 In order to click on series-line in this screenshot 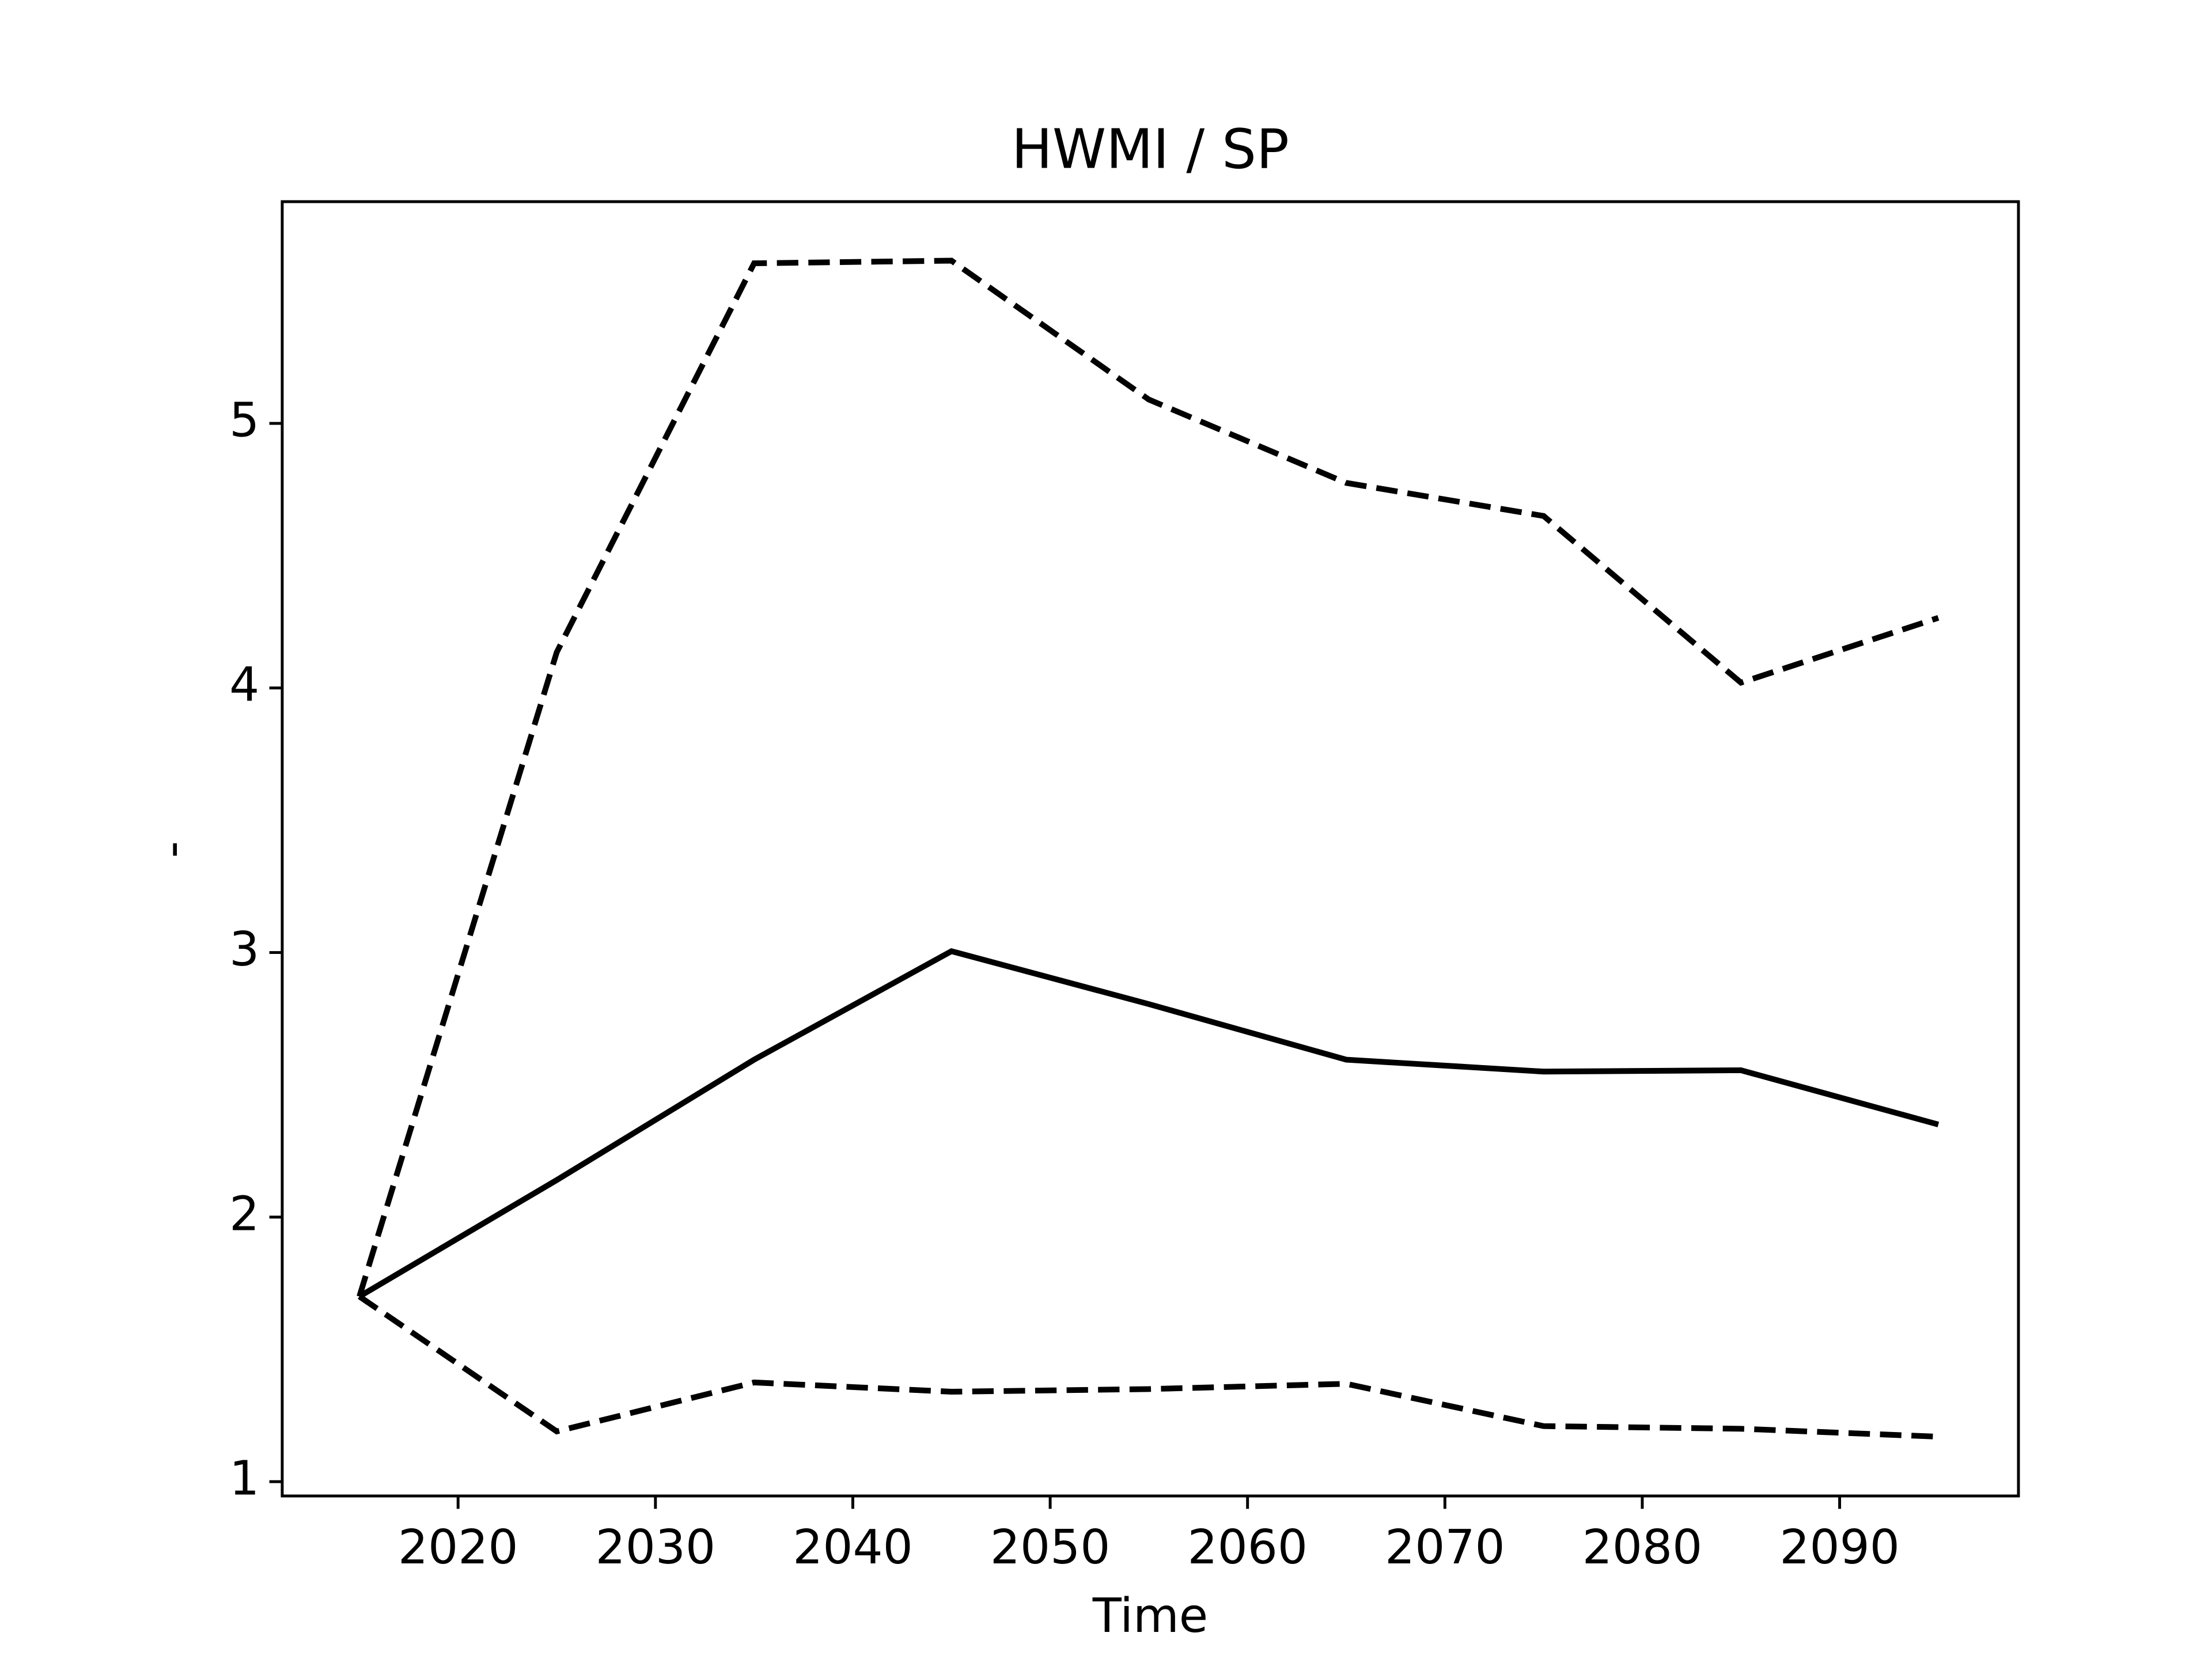, I will do `click(1148, 1367)`.